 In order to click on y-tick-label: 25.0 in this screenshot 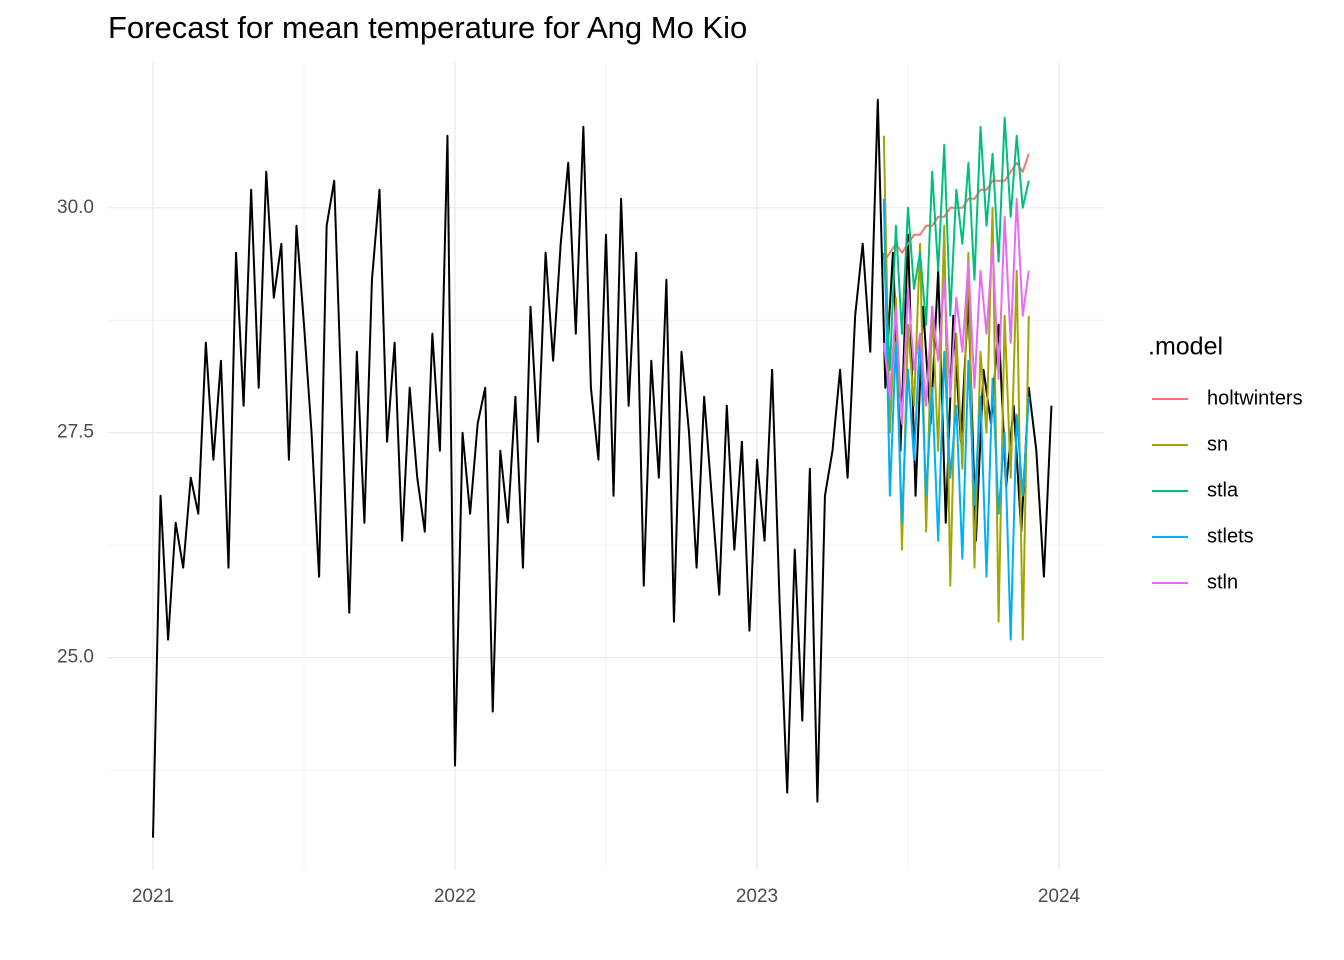, I will do `click(75, 657)`.